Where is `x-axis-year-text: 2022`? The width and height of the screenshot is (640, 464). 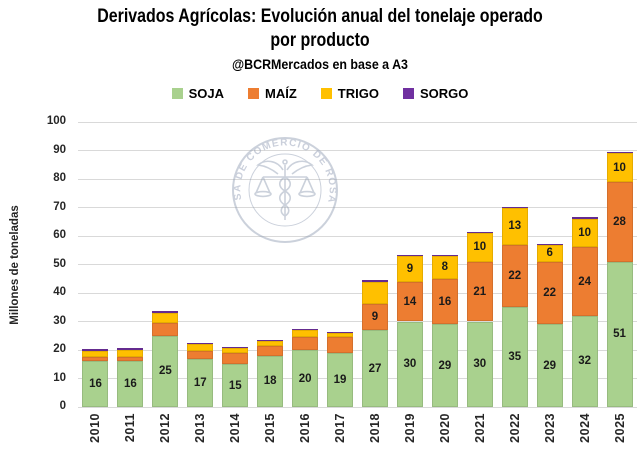 x-axis-year-text: 2022 is located at coordinates (514, 428).